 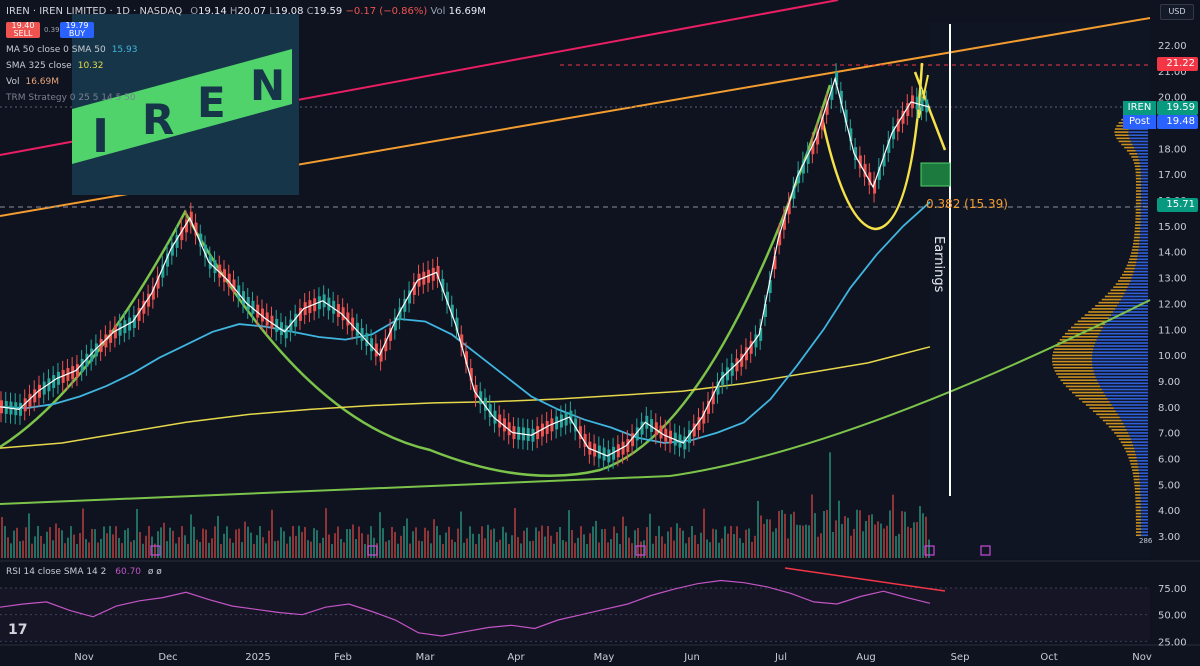 What do you see at coordinates (923, 96) in the screenshot?
I see `handle-small-line` at bounding box center [923, 96].